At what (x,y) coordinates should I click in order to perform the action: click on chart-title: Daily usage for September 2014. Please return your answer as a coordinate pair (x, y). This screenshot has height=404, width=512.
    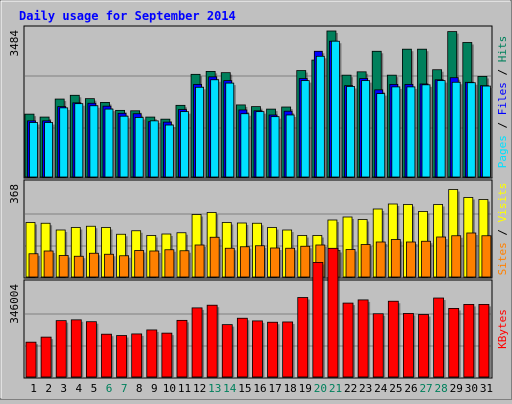
    Looking at the image, I should click on (127, 16).